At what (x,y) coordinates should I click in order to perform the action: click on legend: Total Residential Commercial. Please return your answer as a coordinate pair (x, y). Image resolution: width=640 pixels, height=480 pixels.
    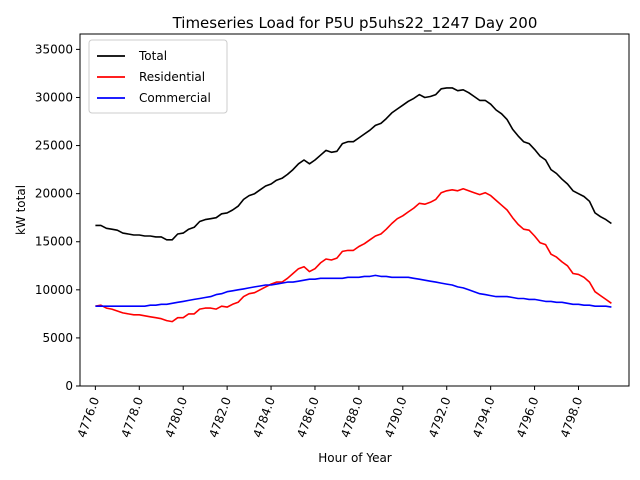
    Looking at the image, I should click on (158, 76).